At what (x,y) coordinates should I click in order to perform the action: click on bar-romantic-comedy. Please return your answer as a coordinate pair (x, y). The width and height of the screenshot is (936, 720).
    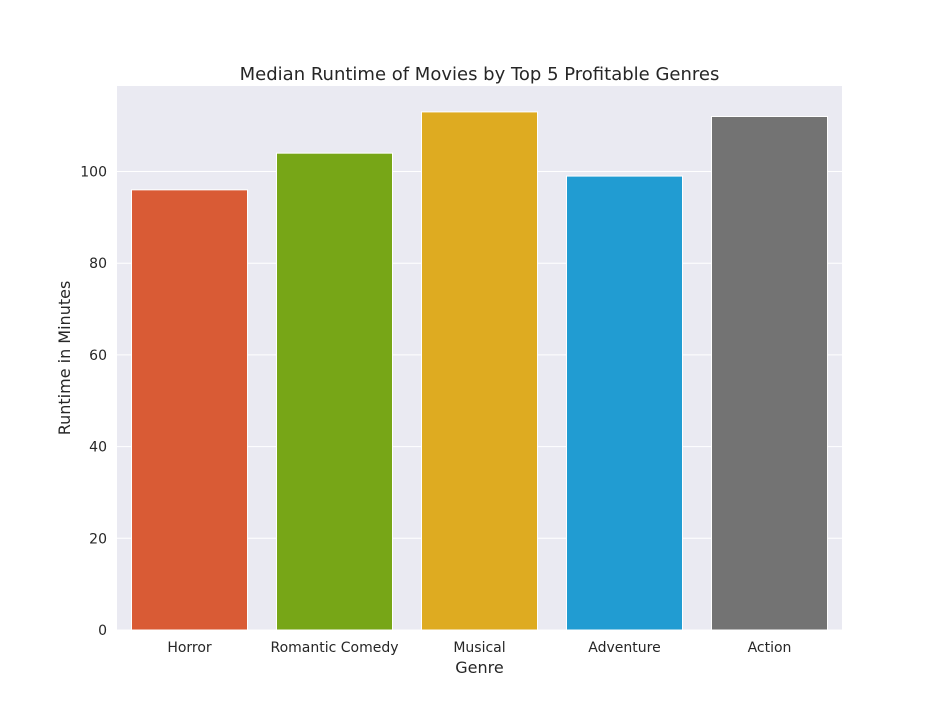
    Looking at the image, I should click on (334, 391).